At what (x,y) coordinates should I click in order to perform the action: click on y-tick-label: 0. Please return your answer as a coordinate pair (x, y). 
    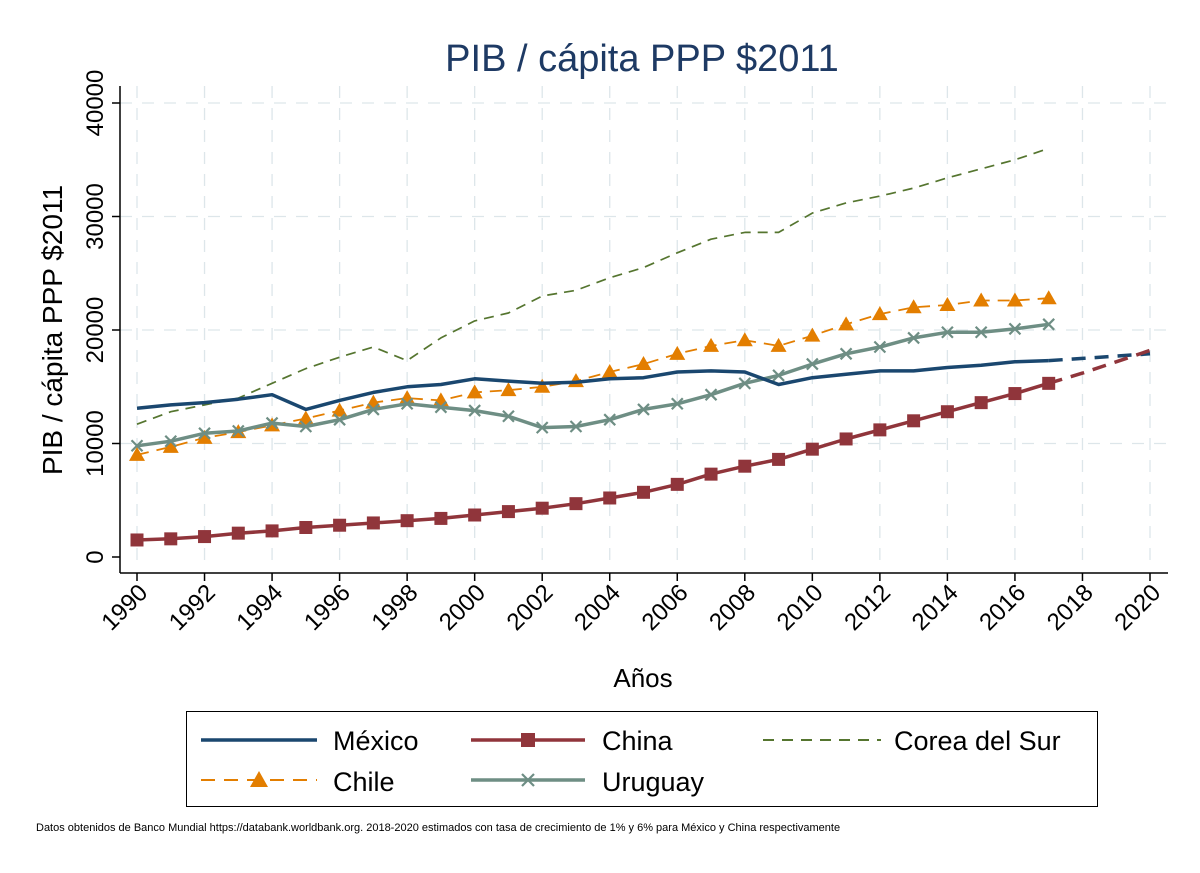
    Looking at the image, I should click on (95, 556).